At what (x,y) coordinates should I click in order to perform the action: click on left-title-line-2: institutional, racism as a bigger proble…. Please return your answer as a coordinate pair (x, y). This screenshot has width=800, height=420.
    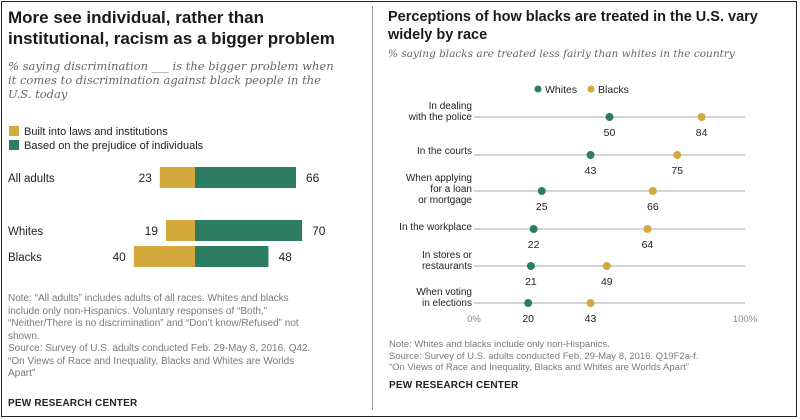
    Looking at the image, I should click on (171, 38).